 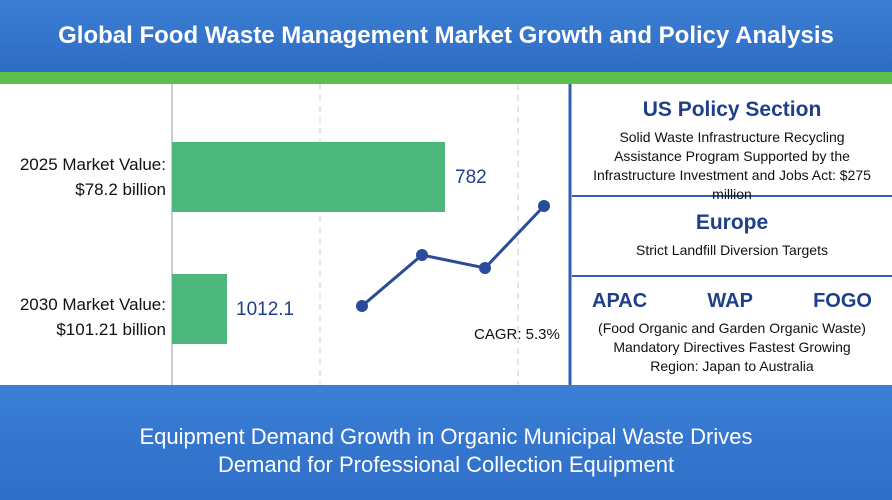 What do you see at coordinates (732, 328) in the screenshot?
I see `section-line: (Food Organic and Garden Organic Waste)` at bounding box center [732, 328].